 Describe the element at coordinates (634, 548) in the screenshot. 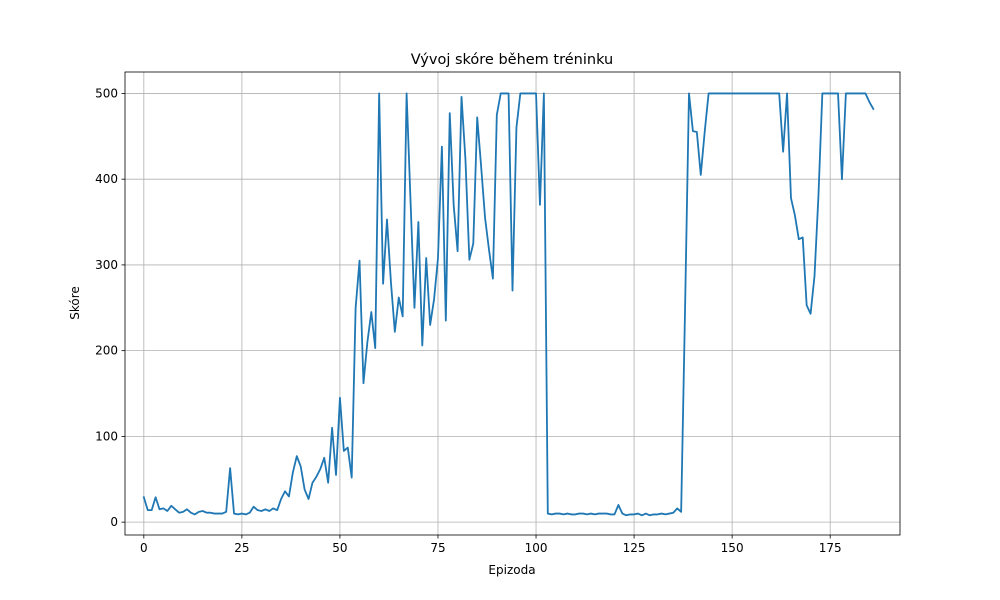

I see `x-tick-label: 125` at that location.